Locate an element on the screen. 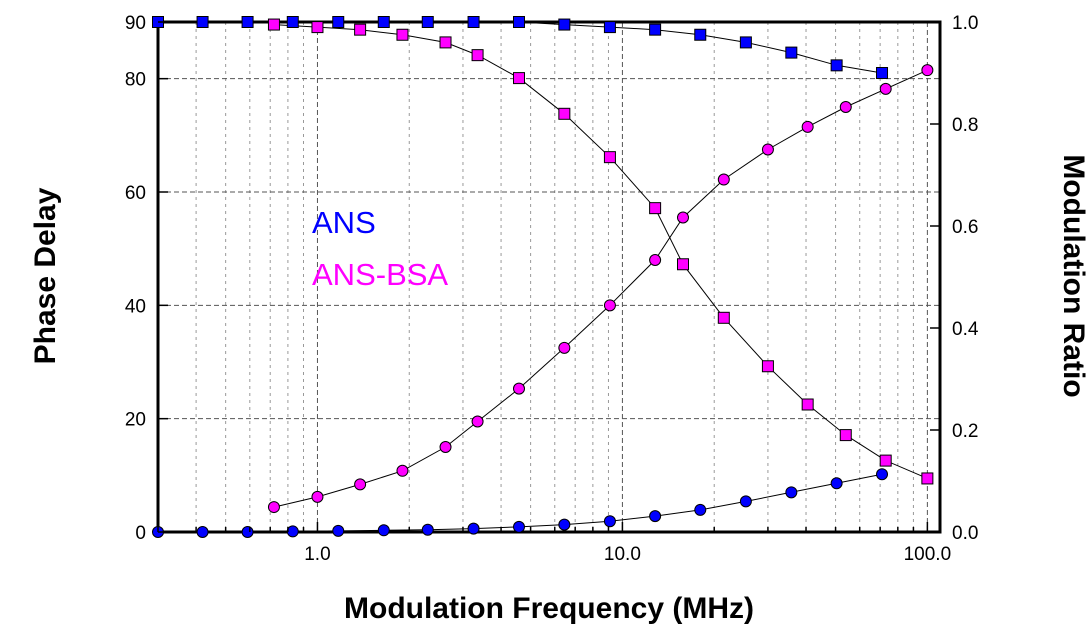 This screenshot has width=1091, height=629. left-y-tick-label: 0 is located at coordinates (140, 533).